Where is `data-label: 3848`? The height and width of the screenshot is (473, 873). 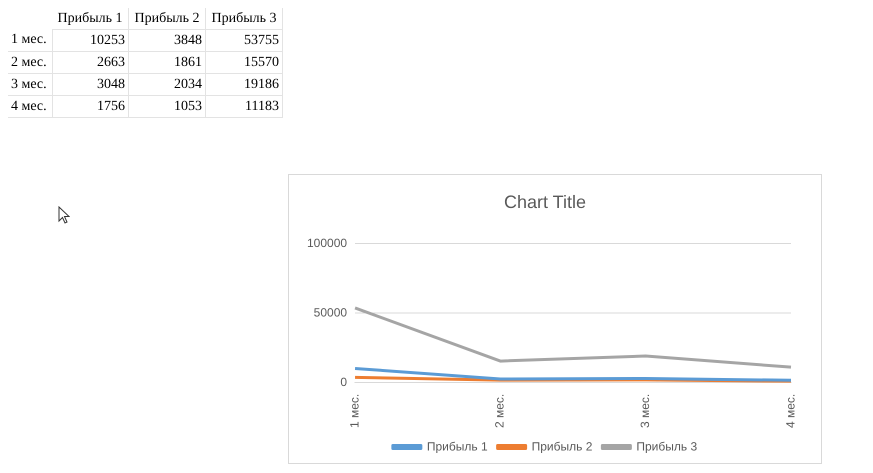
data-label: 3848 is located at coordinates (167, 41).